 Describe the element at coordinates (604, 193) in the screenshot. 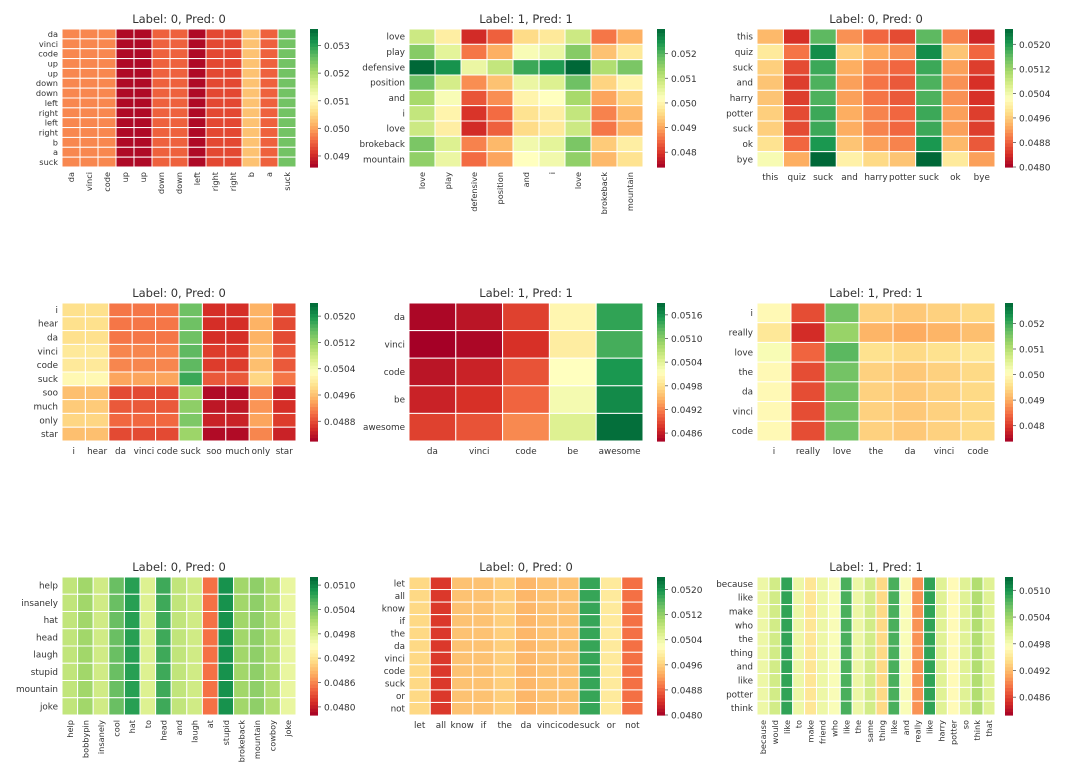

I see `x-tick-label: brokeback` at that location.